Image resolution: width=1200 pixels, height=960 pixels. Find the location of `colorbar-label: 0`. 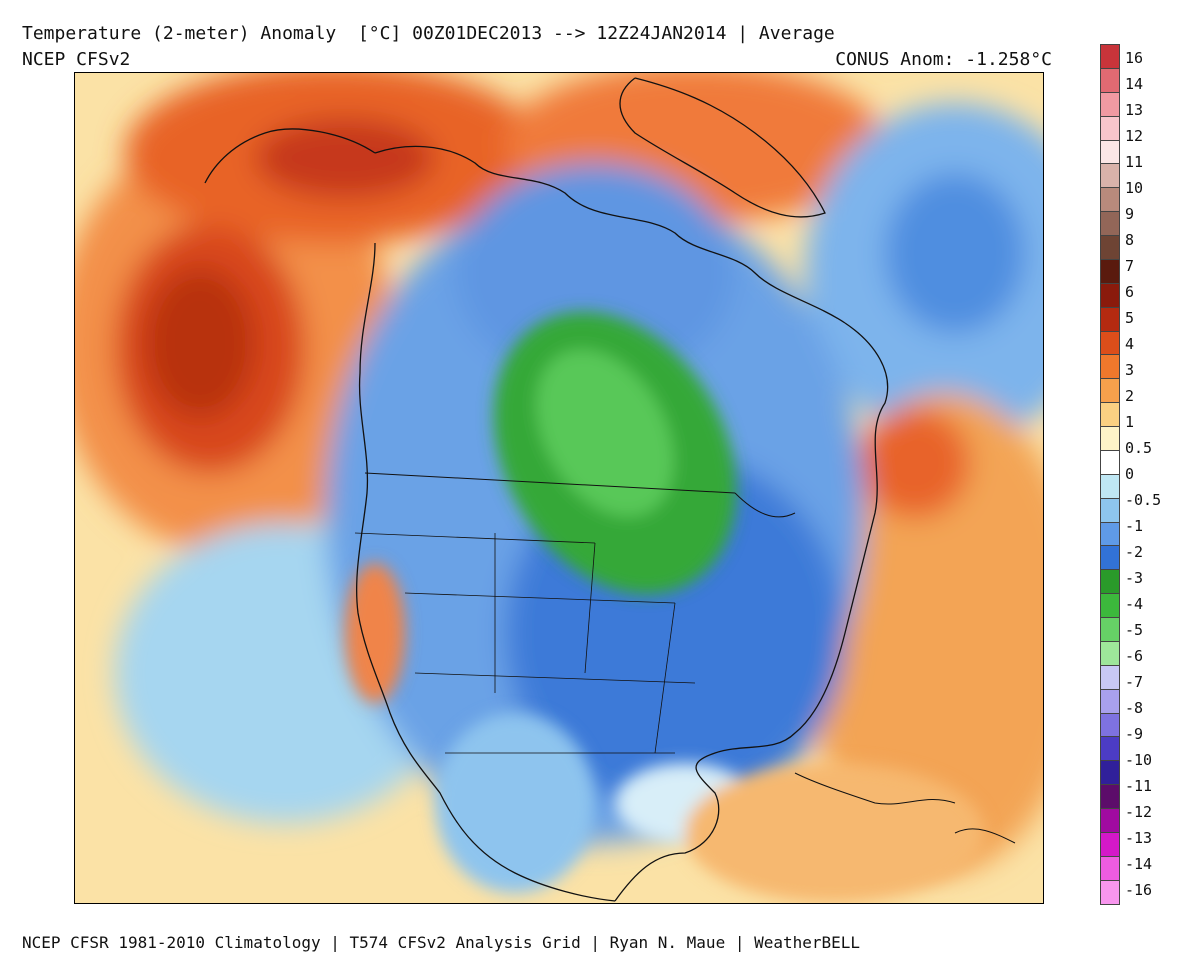

colorbar-label: 0 is located at coordinates (1130, 474).